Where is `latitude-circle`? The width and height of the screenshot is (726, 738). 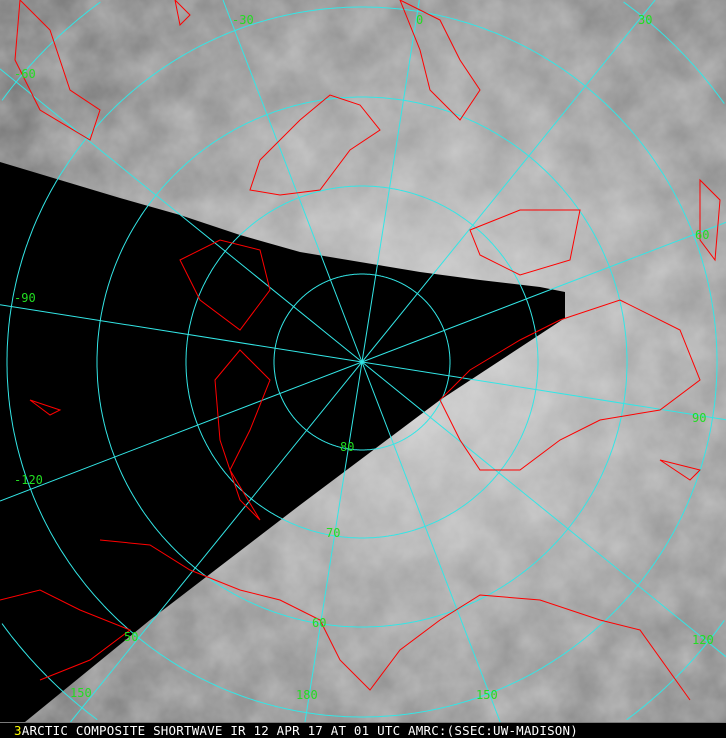 latitude-circle is located at coordinates (362, 362).